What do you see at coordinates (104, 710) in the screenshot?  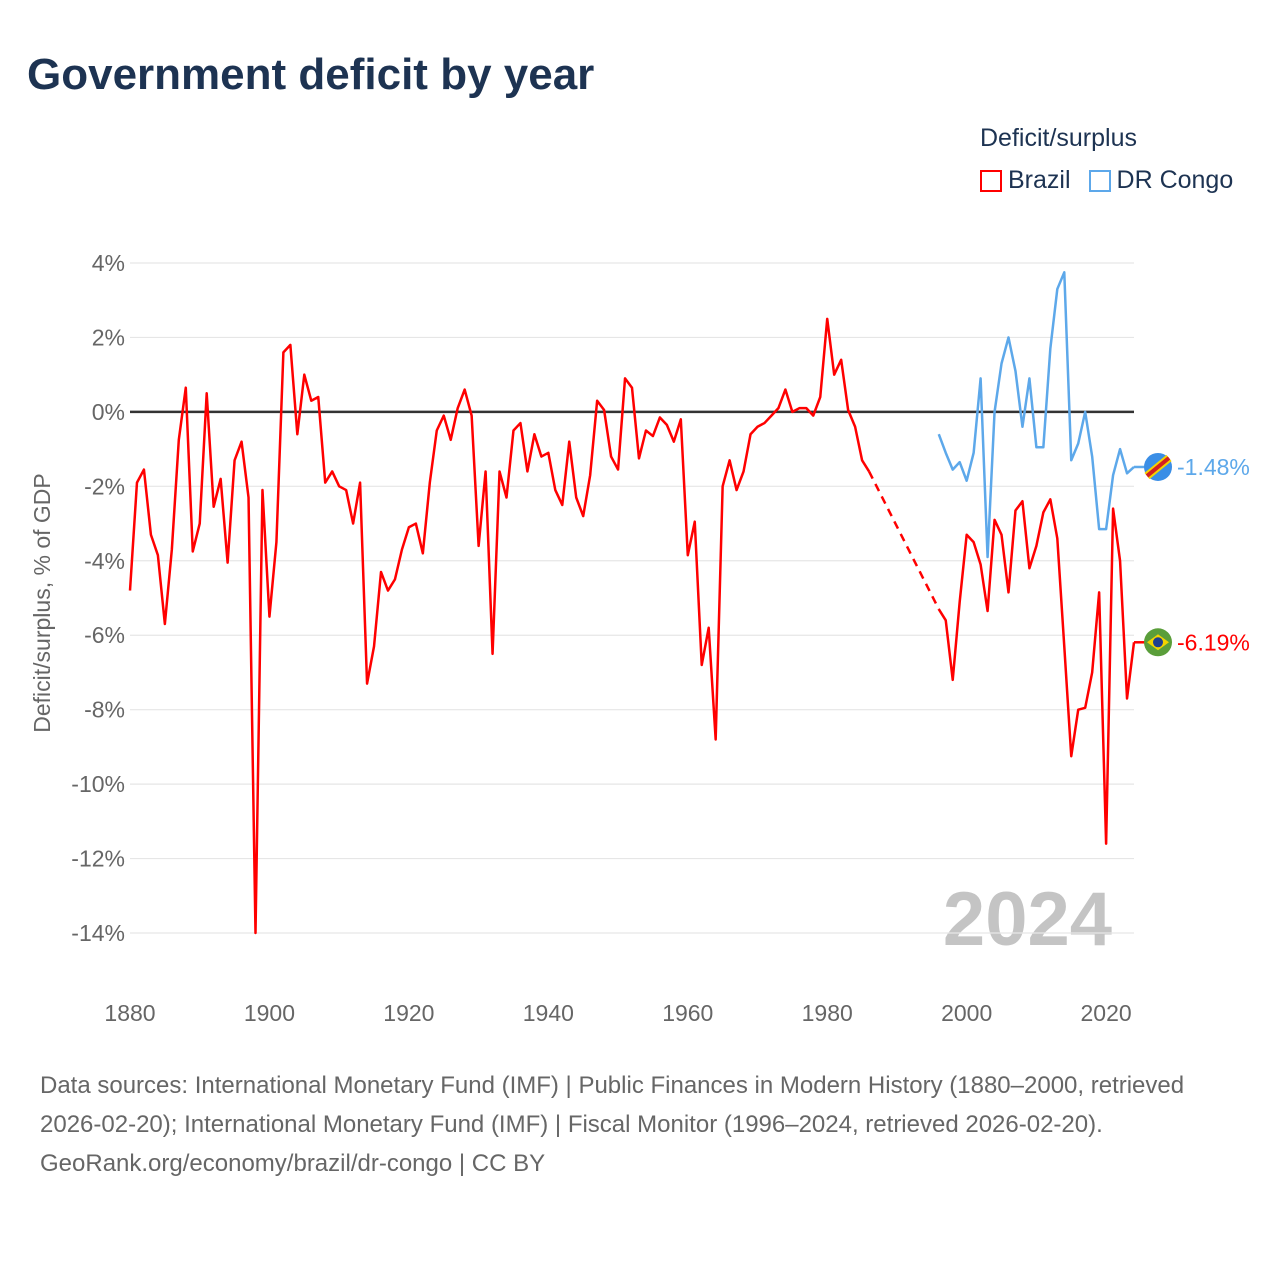 I see `y-tick-label: -8%` at bounding box center [104, 710].